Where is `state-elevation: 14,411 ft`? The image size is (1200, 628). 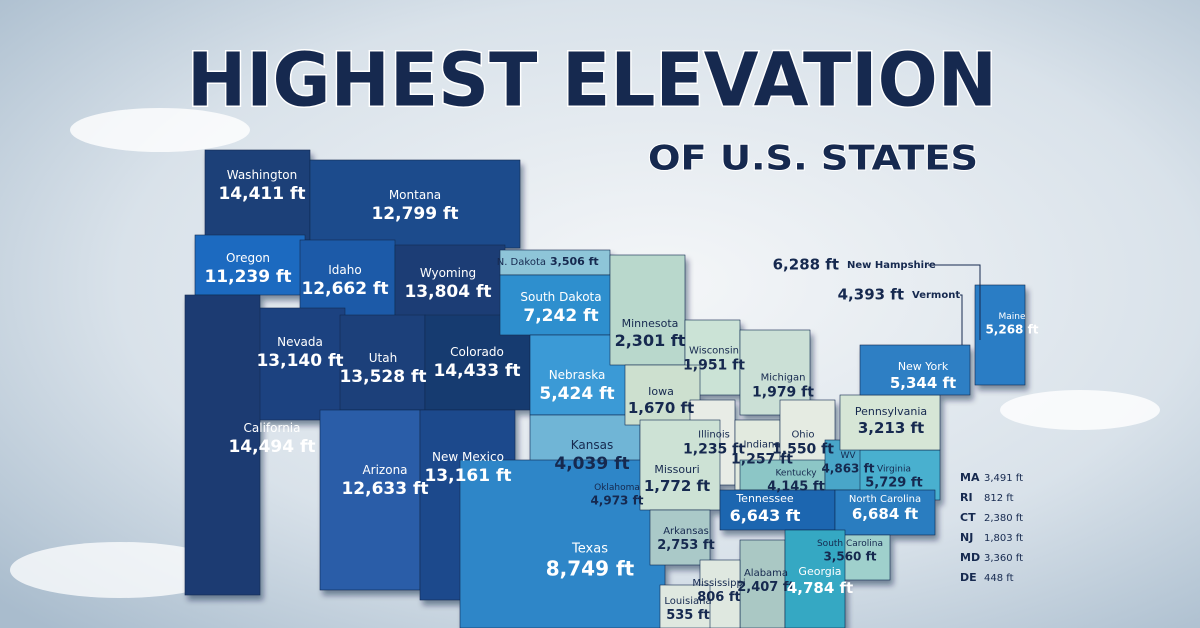 state-elevation: 14,411 ft is located at coordinates (261, 194).